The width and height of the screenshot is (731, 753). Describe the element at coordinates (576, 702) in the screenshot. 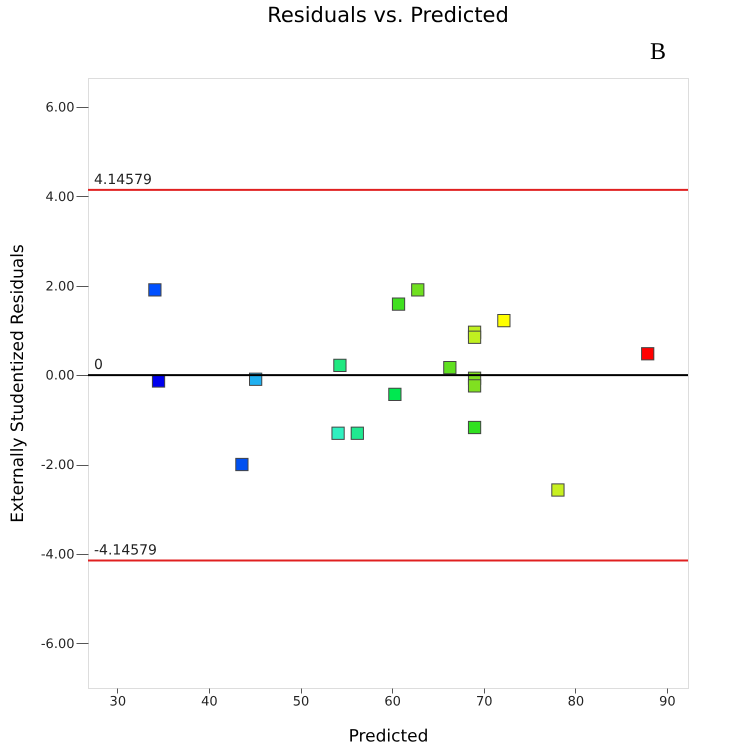

I see `x-tick-label: 80` at that location.